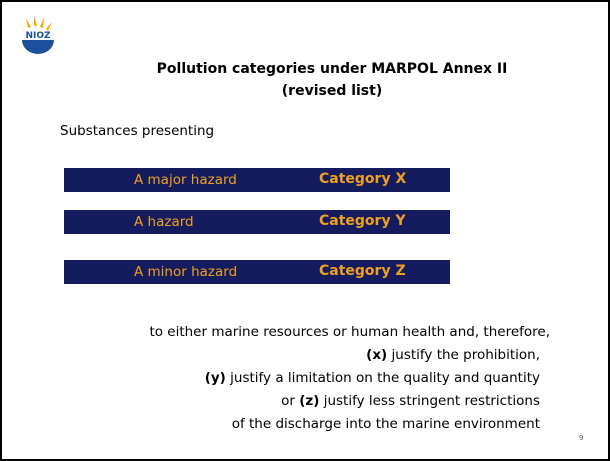  Describe the element at coordinates (464, 355) in the screenshot. I see `line-text: justify the prohibition,` at that location.